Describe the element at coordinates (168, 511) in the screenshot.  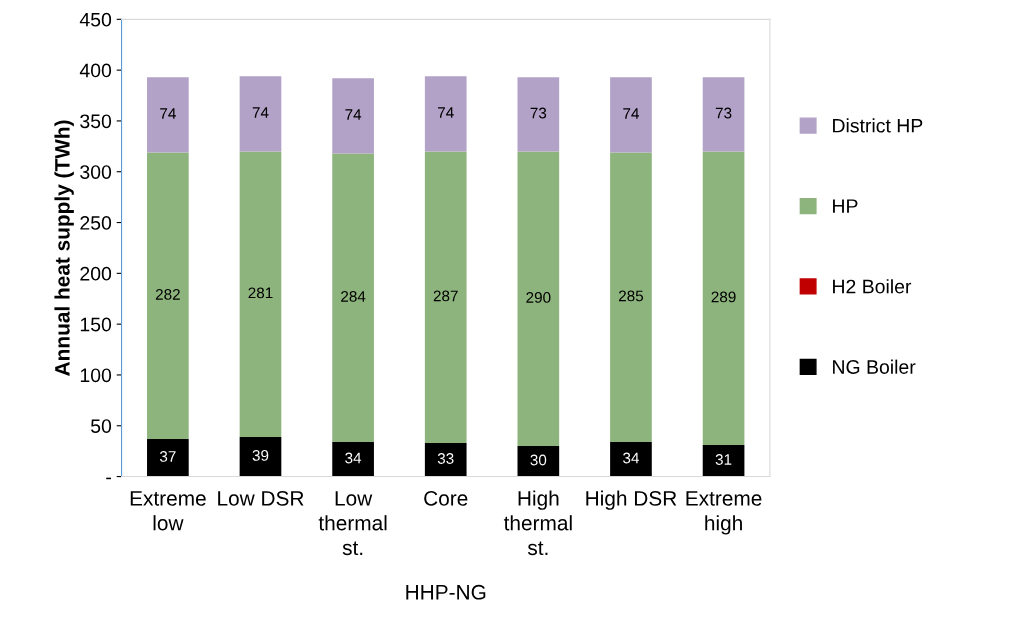
I see `x-tick-label: Extreme low` at that location.